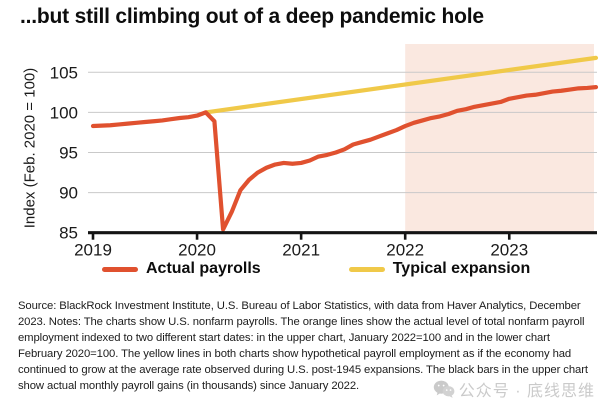 The height and width of the screenshot is (413, 600). What do you see at coordinates (68, 193) in the screenshot?
I see `y-tick-90: 90` at bounding box center [68, 193].